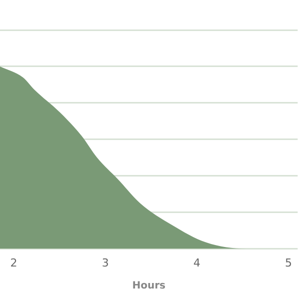  Describe the element at coordinates (149, 286) in the screenshot. I see `x-axis-title: Hours` at that location.